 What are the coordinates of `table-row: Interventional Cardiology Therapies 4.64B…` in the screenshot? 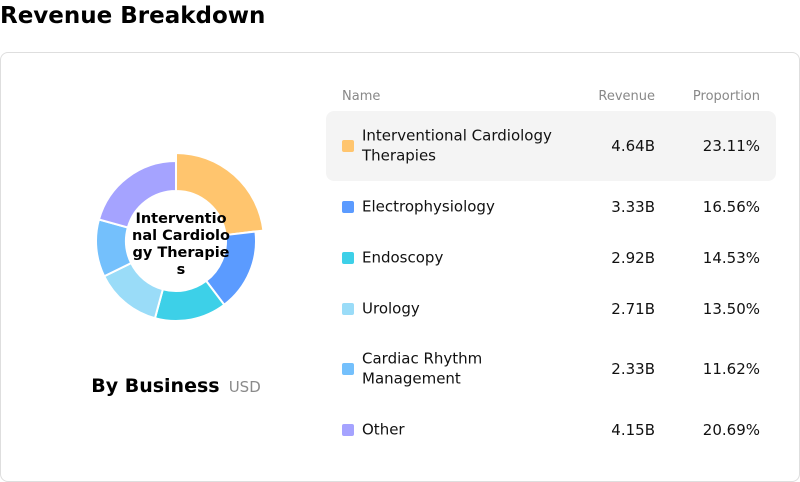 It's located at (551, 146).